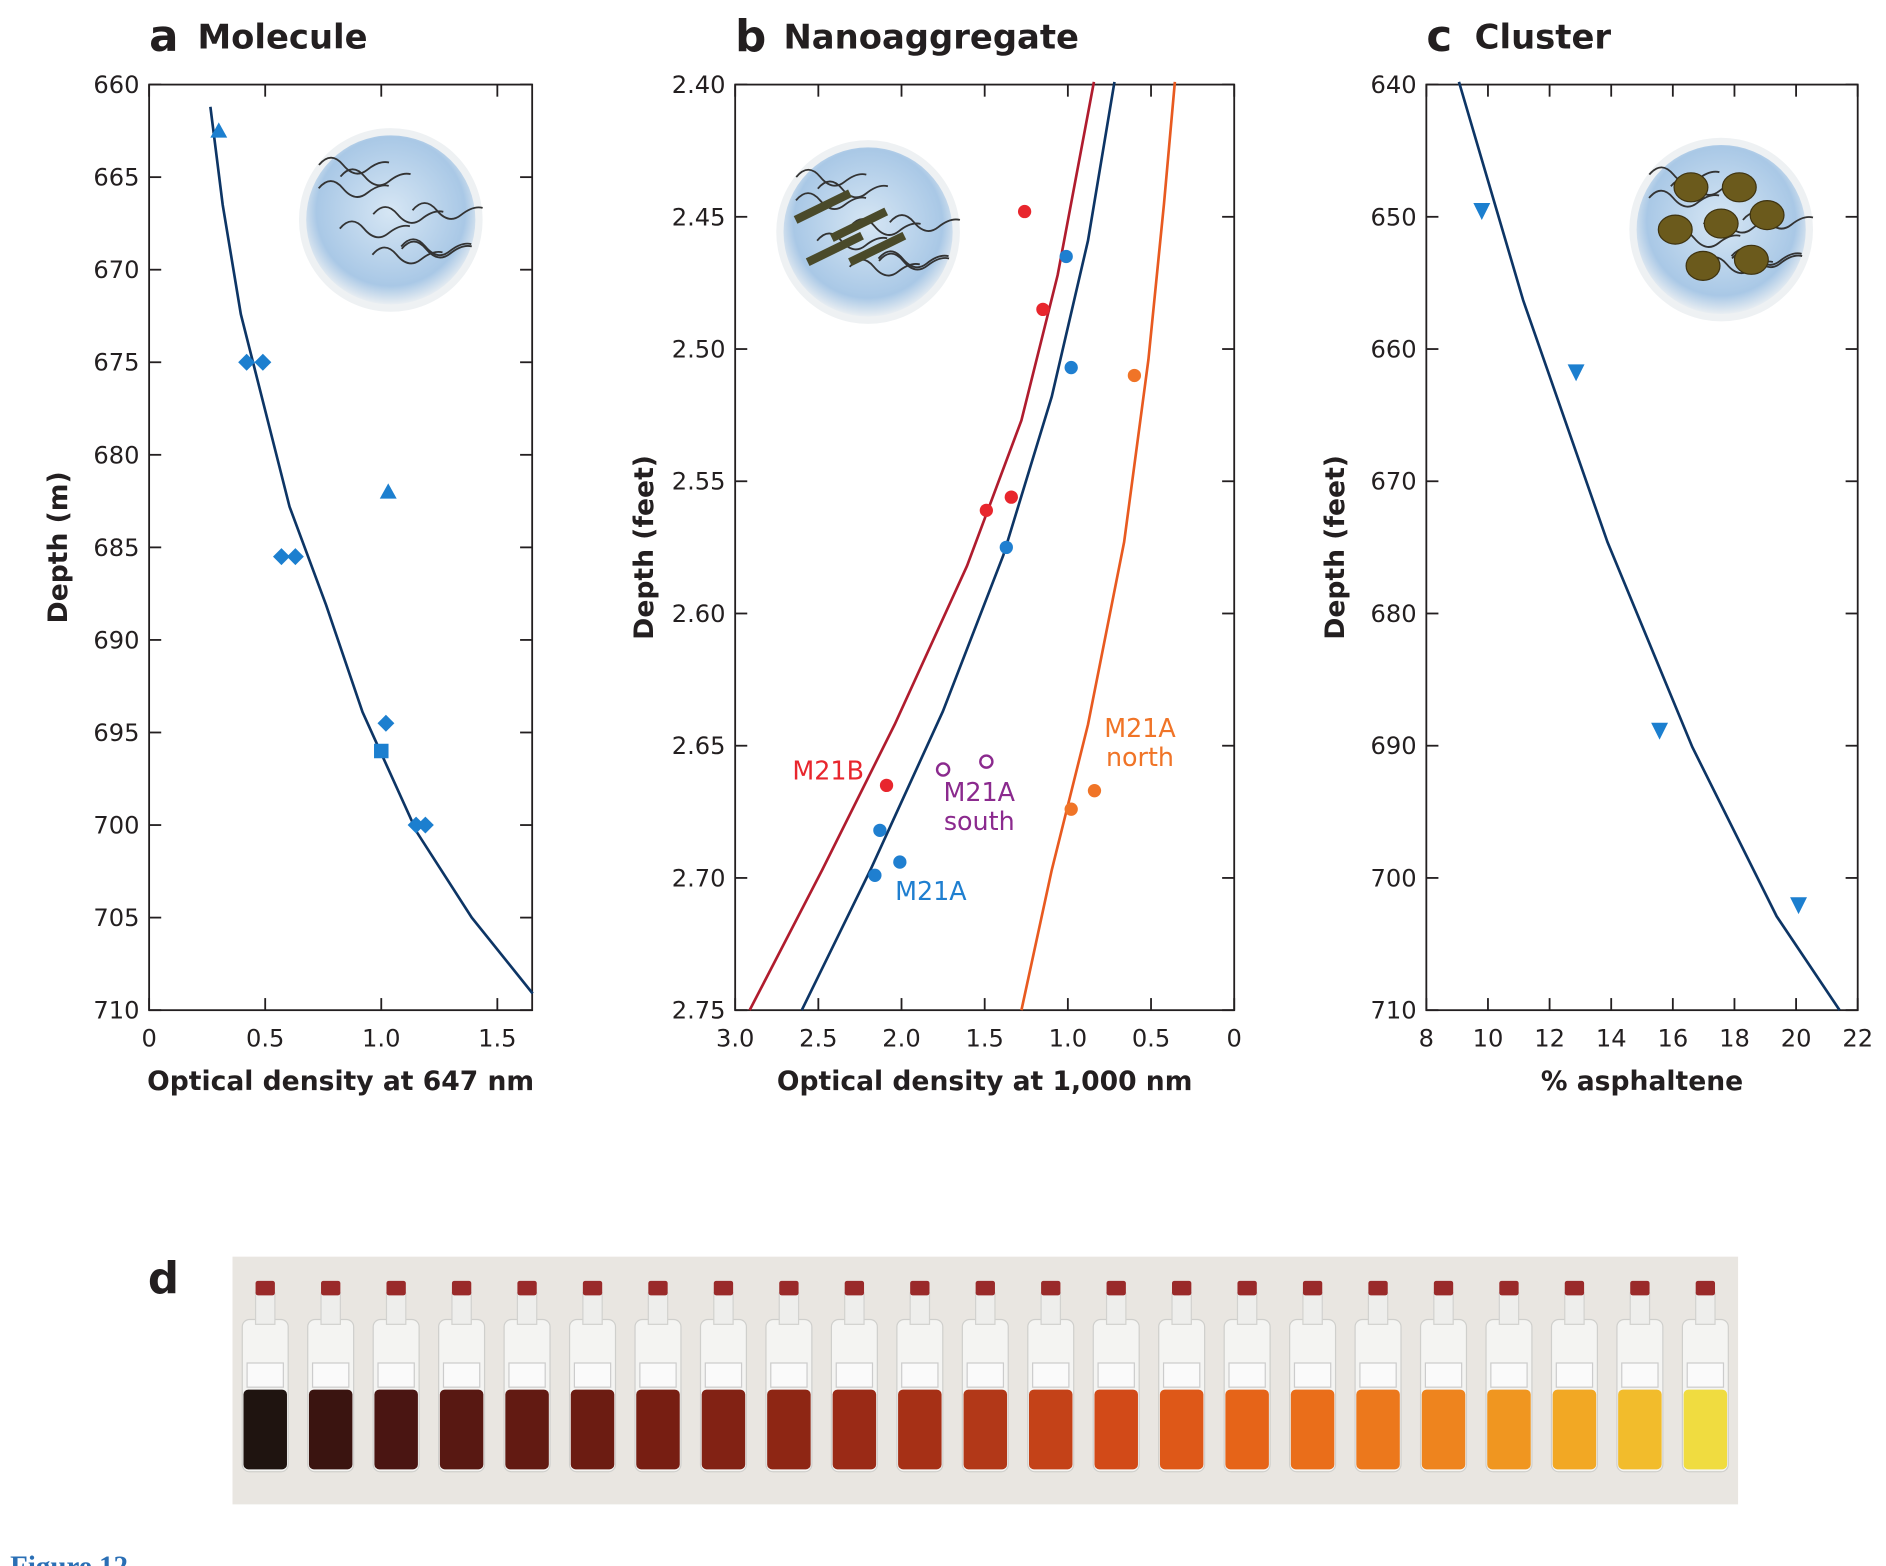 The width and height of the screenshot is (1886, 1566). What do you see at coordinates (735, 1038) in the screenshot?
I see `x-tick-label: 3.0` at bounding box center [735, 1038].